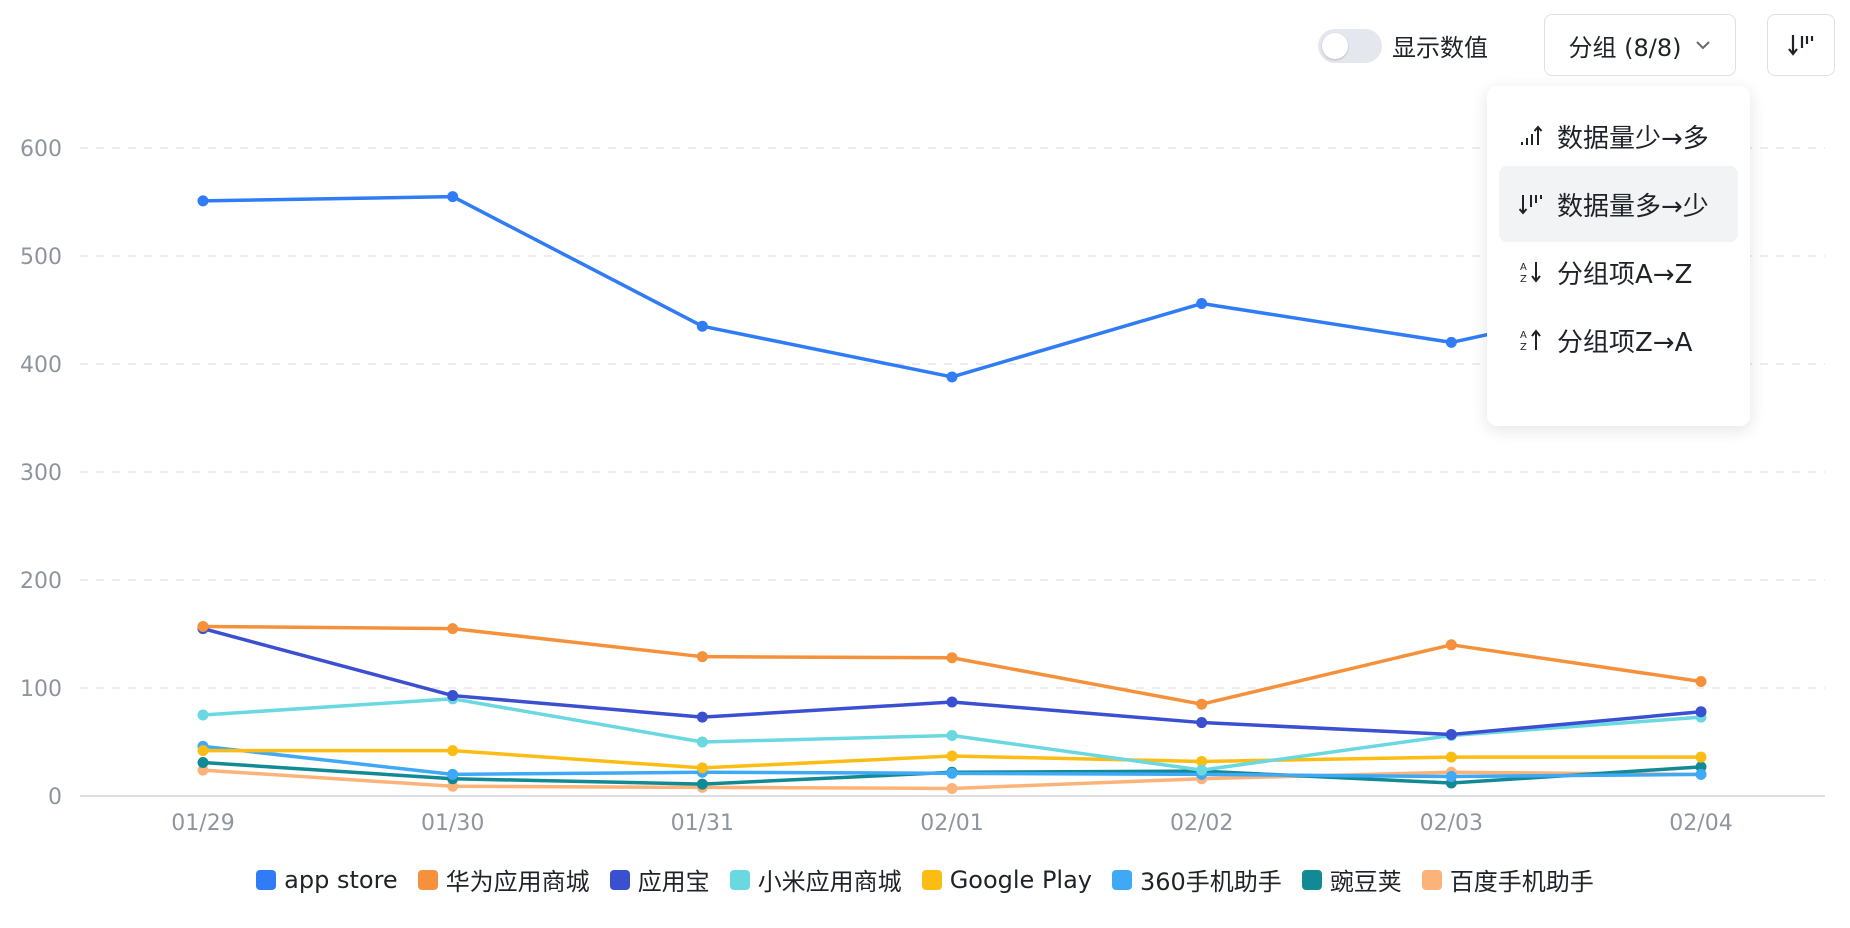 The width and height of the screenshot is (1850, 928). I want to click on menu-item-sort-asc: 数据量少→多, so click(1618, 136).